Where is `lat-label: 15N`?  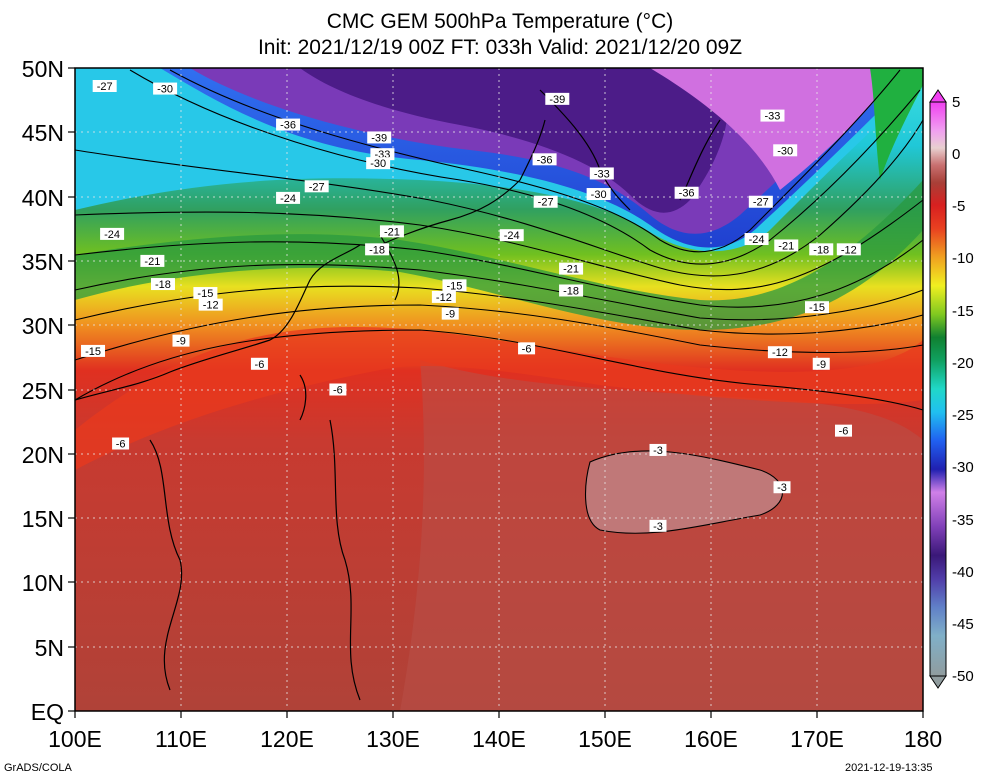 lat-label: 15N is located at coordinates (42, 519).